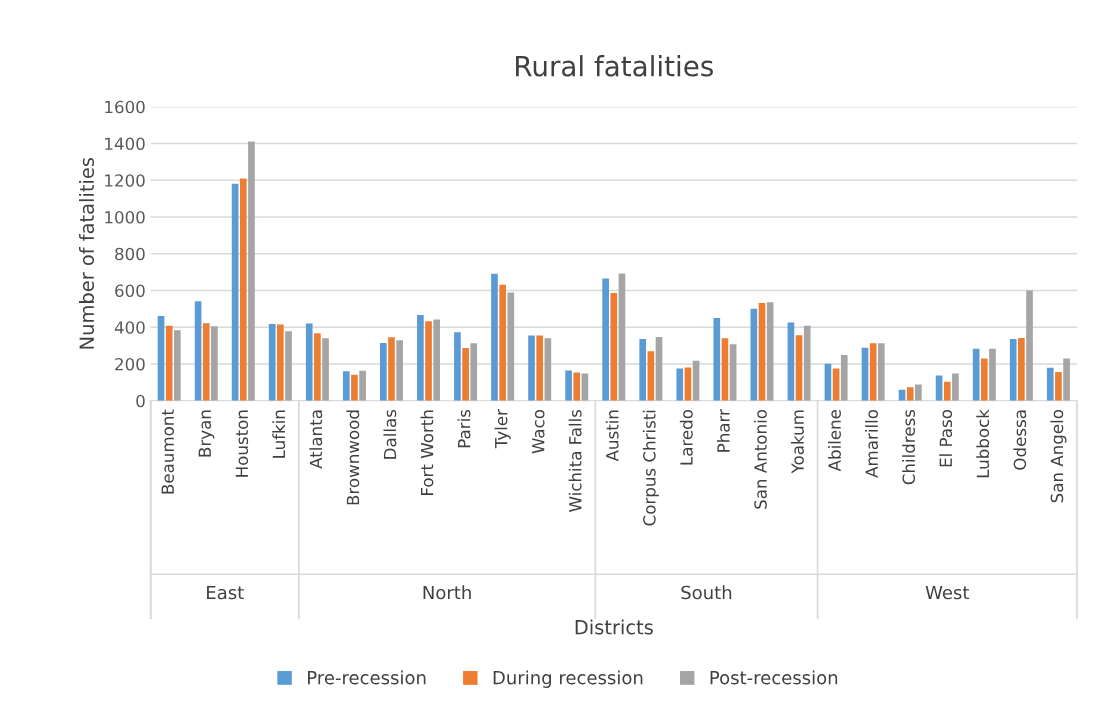 The height and width of the screenshot is (726, 1116). I want to click on text: East, so click(225, 592).